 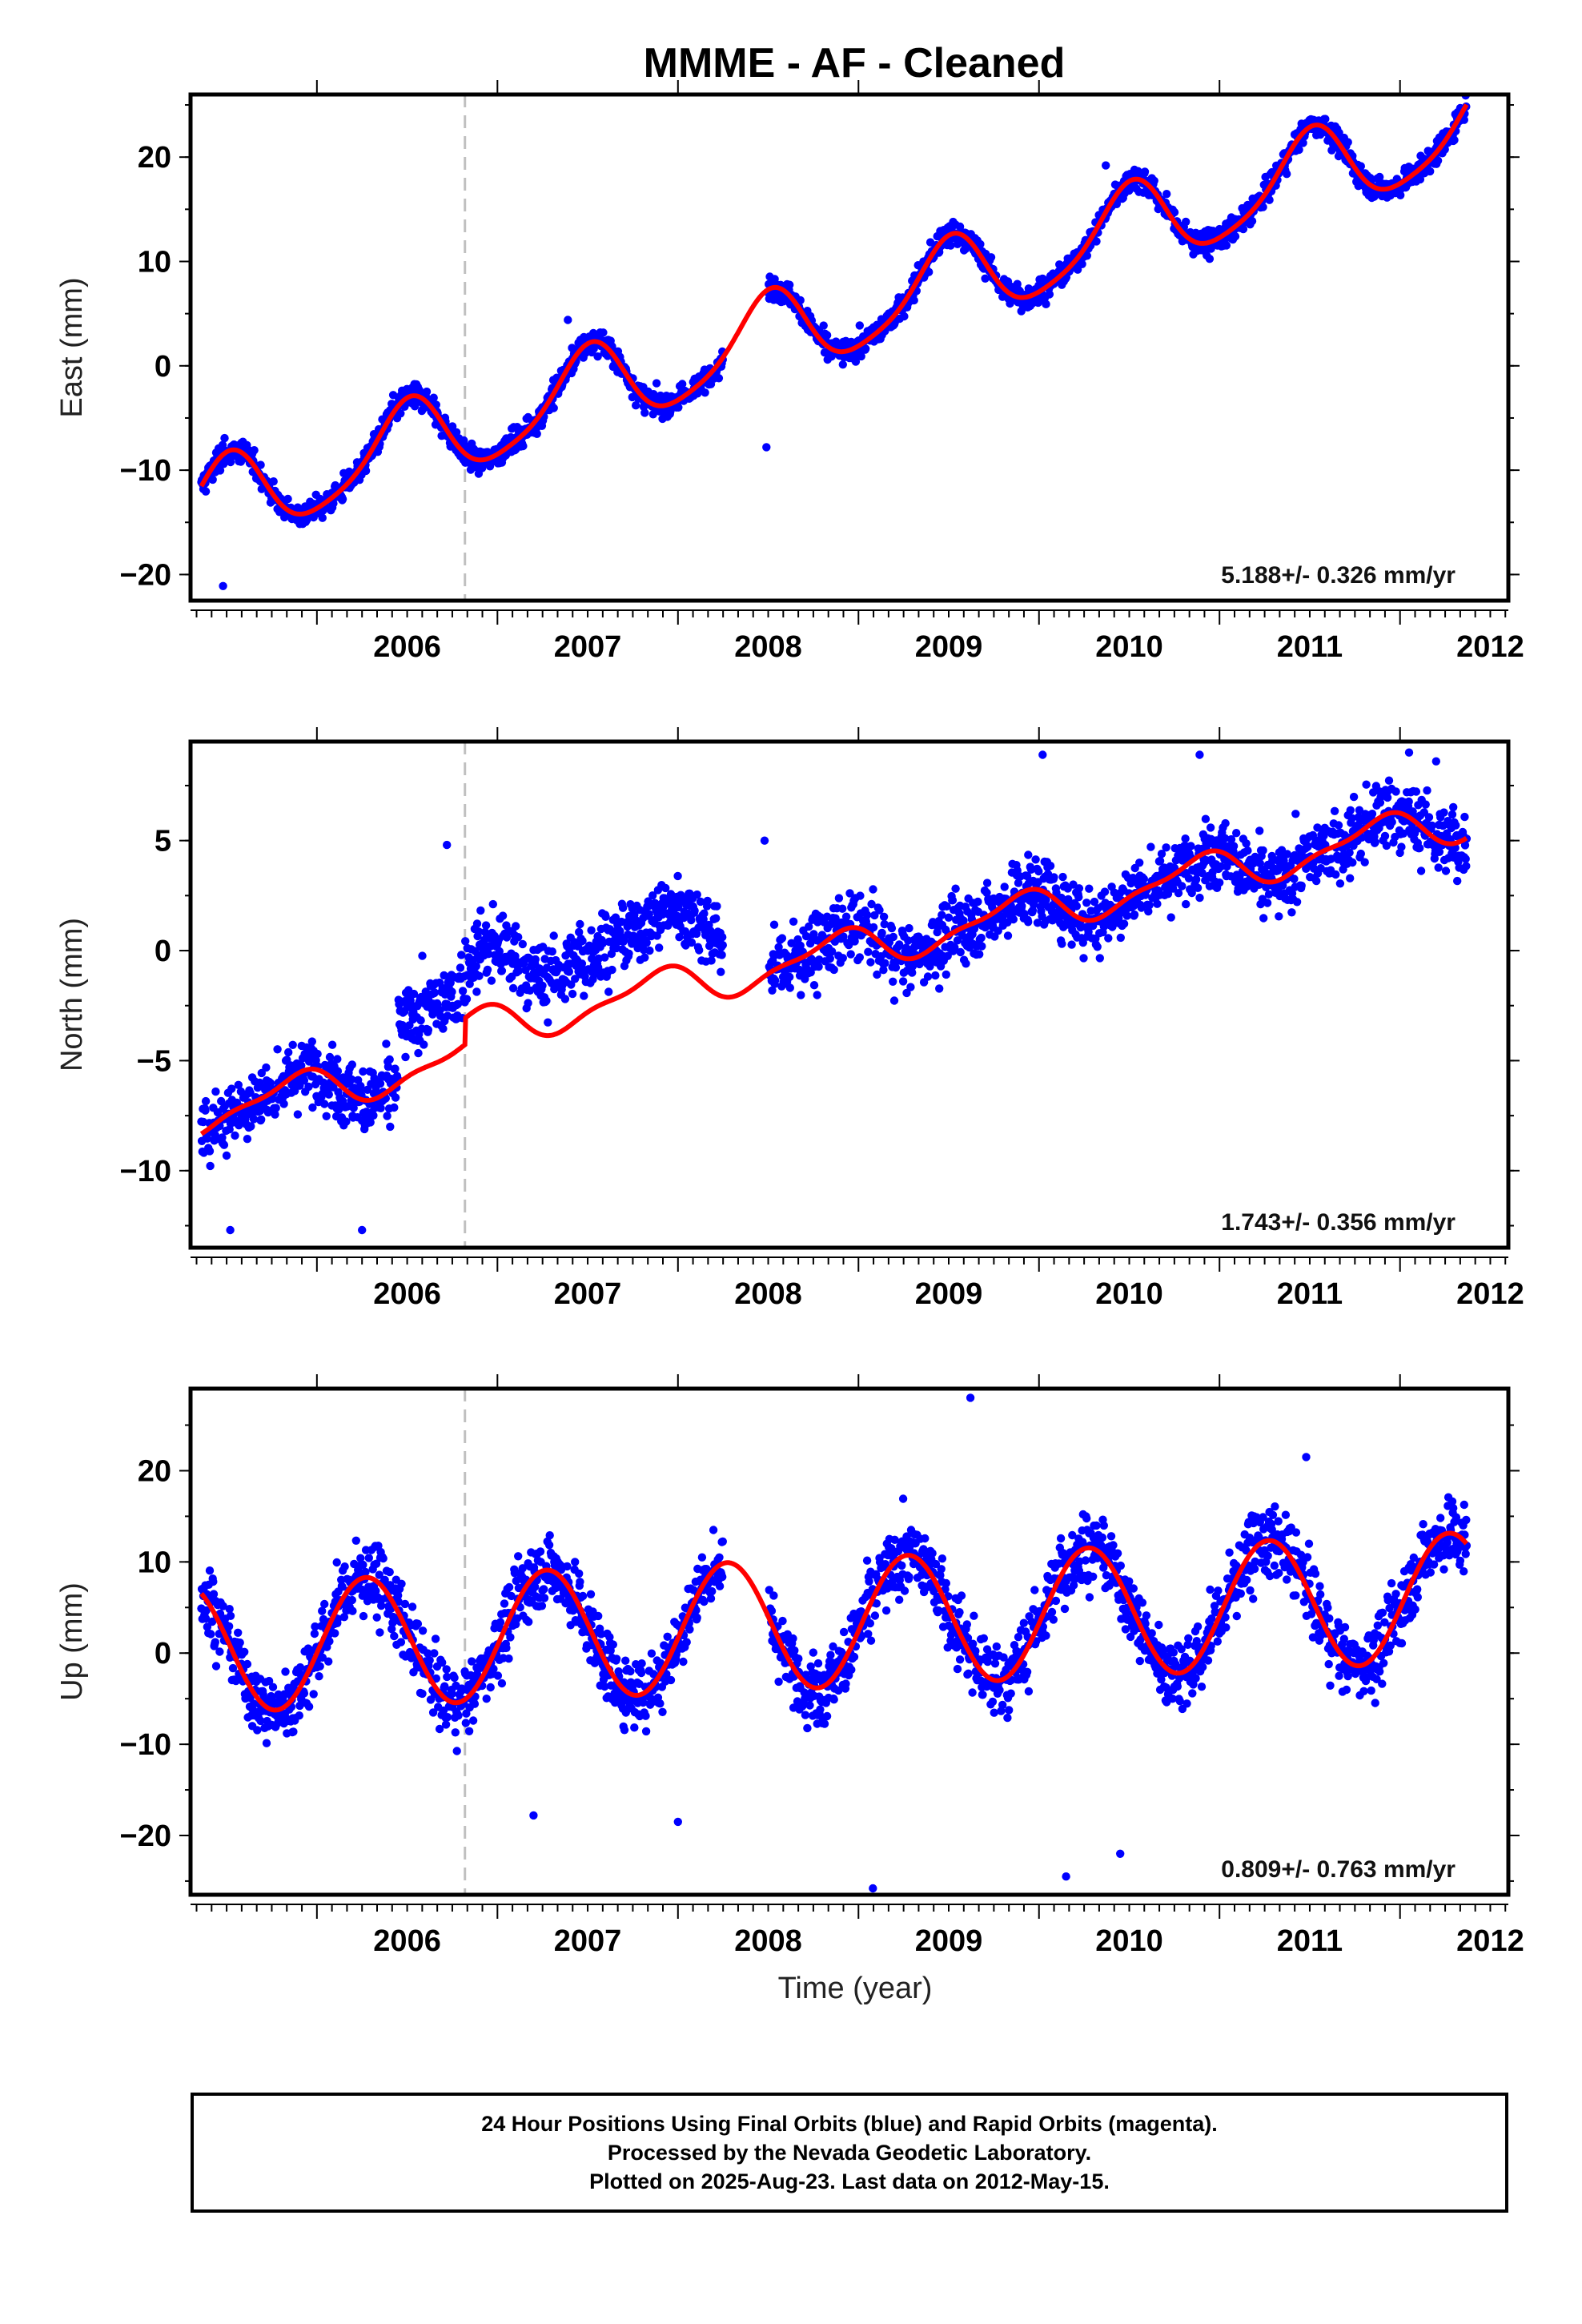 What do you see at coordinates (855, 63) in the screenshot?
I see `chart-title: MMME - AF - Cleaned` at bounding box center [855, 63].